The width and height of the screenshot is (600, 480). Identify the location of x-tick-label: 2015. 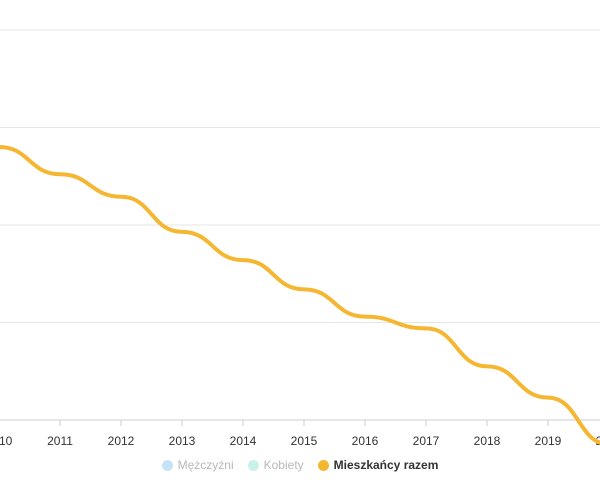
(304, 441).